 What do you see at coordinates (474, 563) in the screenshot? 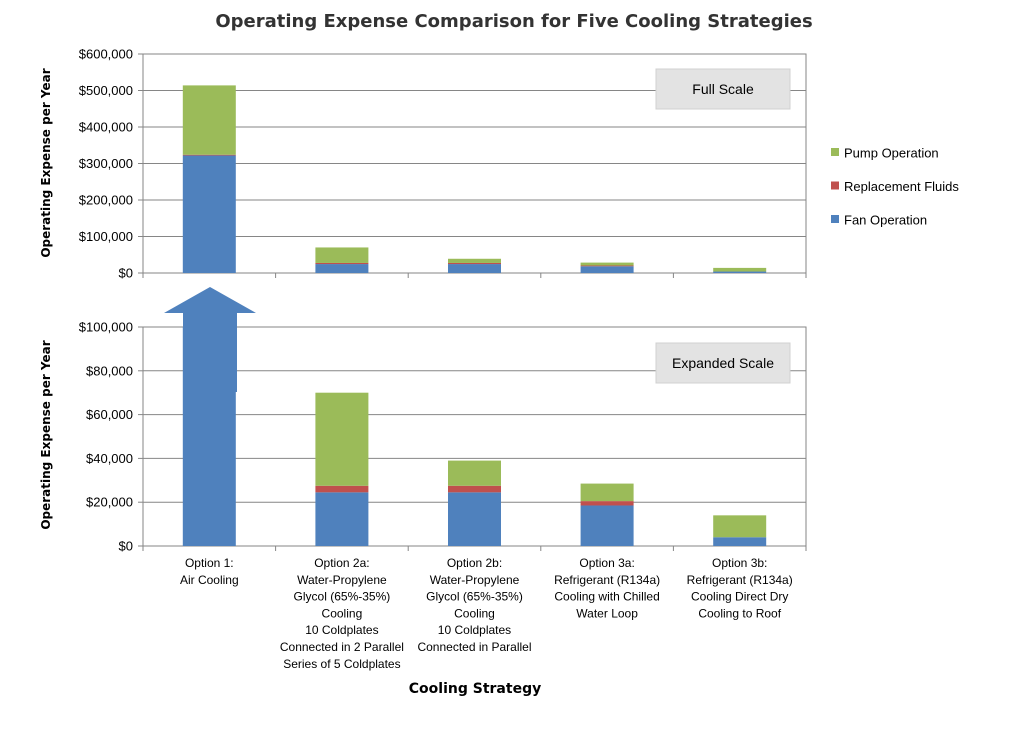
I see `category-label-line: Option 2b:` at bounding box center [474, 563].